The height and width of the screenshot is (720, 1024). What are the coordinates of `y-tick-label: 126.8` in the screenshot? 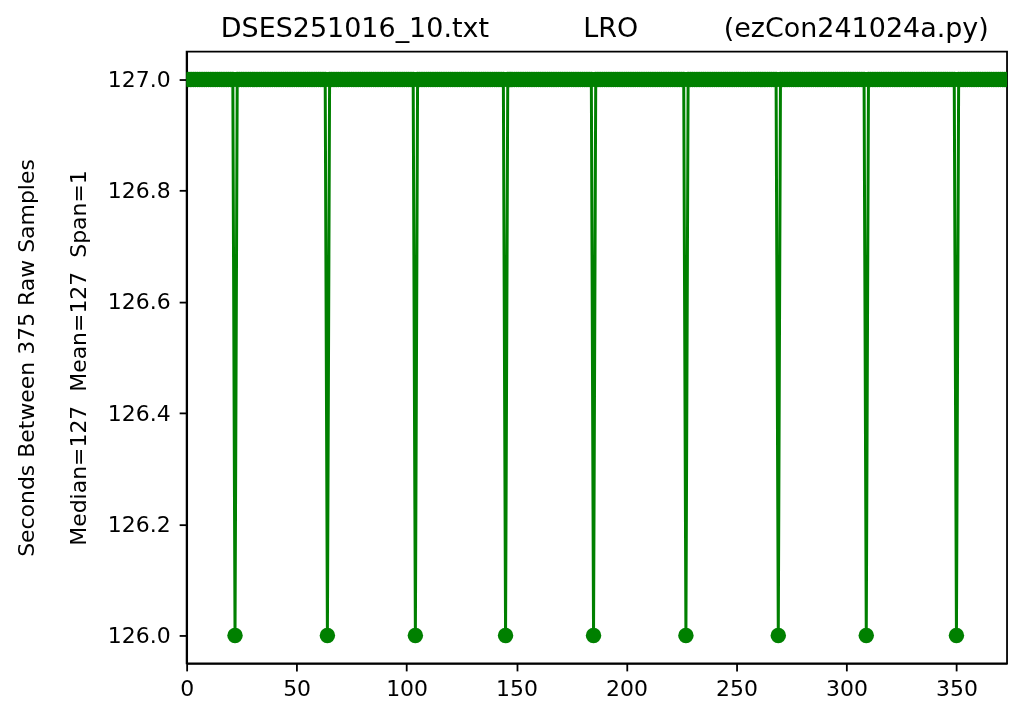 It's located at (139, 191).